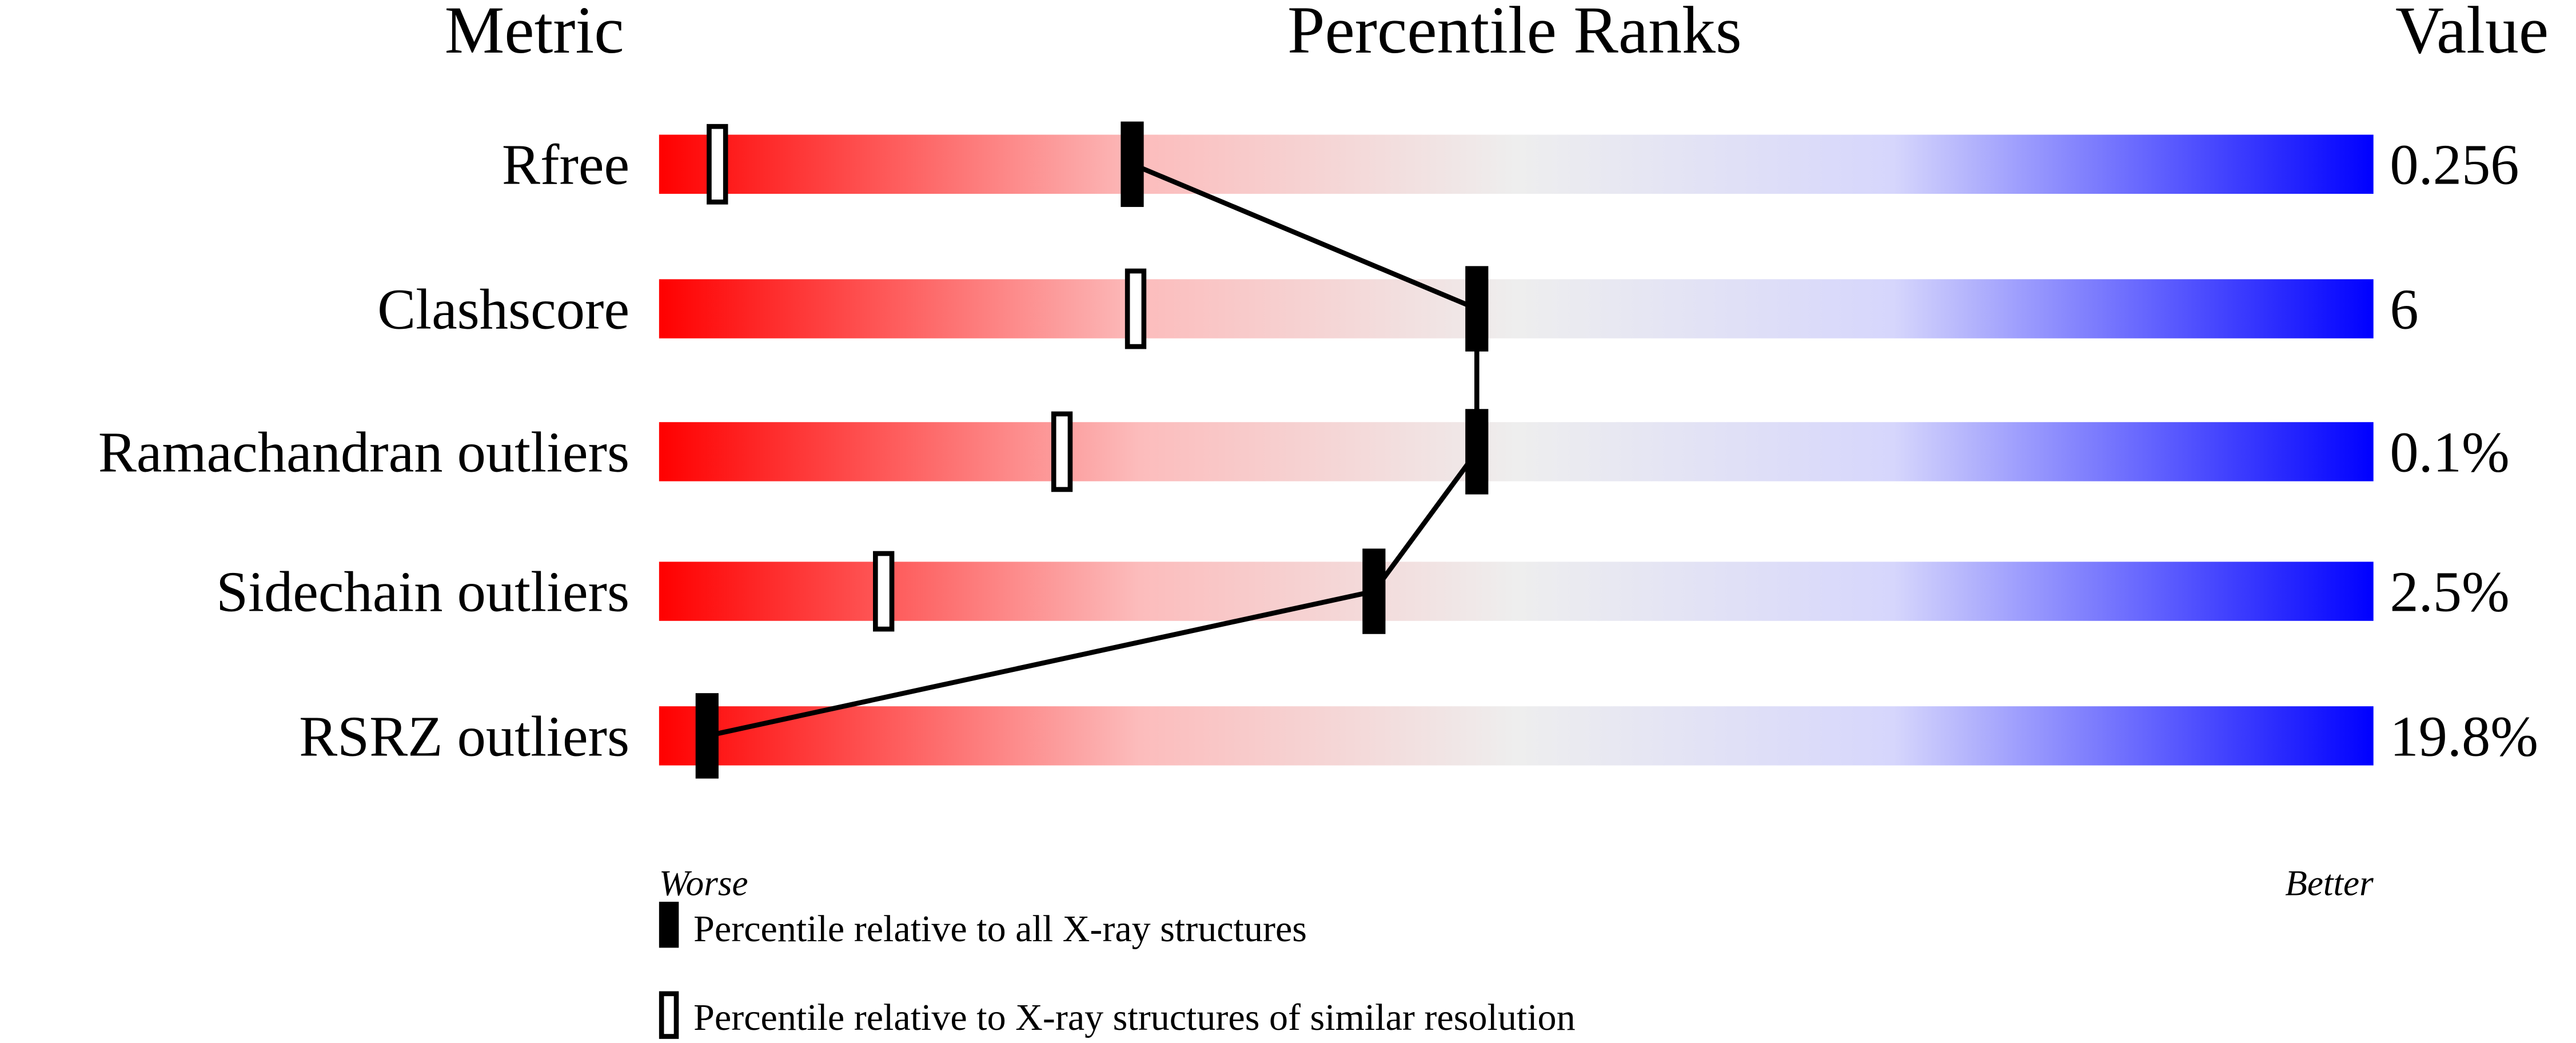  What do you see at coordinates (669, 924) in the screenshot?
I see `legend-filled-marker` at bounding box center [669, 924].